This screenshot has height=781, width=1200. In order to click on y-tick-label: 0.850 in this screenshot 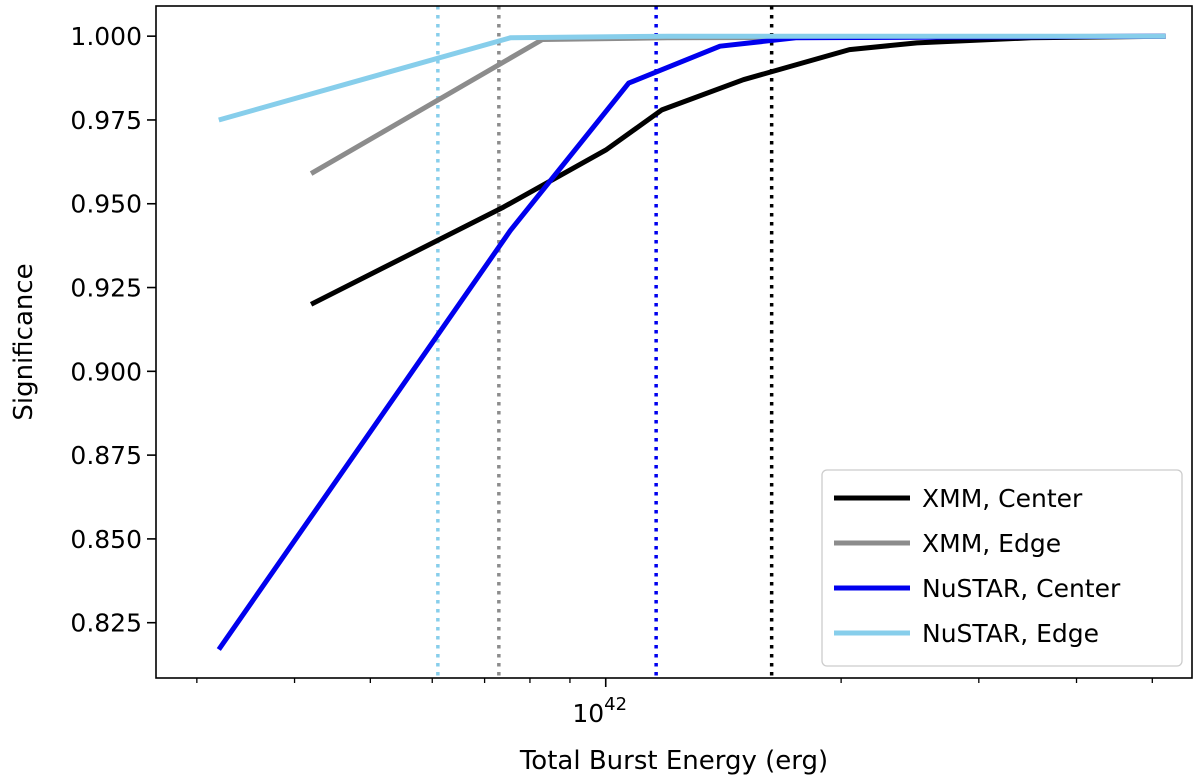, I will do `click(106, 539)`.